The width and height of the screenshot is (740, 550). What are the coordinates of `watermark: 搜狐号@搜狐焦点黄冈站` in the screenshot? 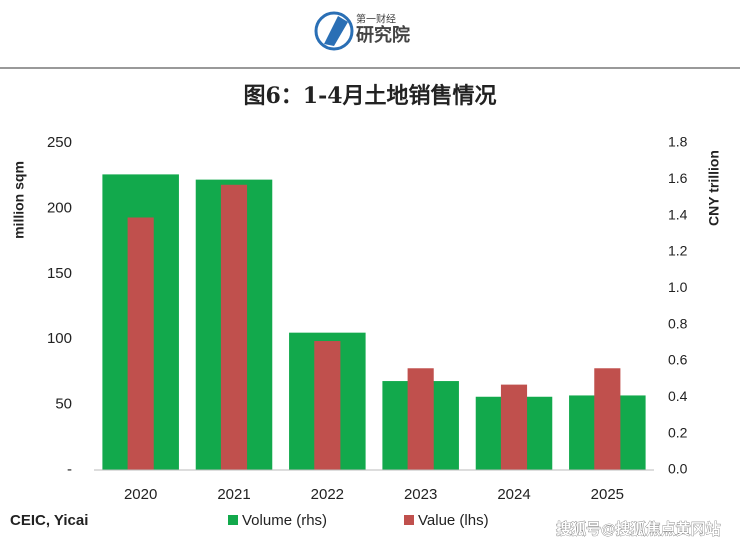 It's located at (638, 529).